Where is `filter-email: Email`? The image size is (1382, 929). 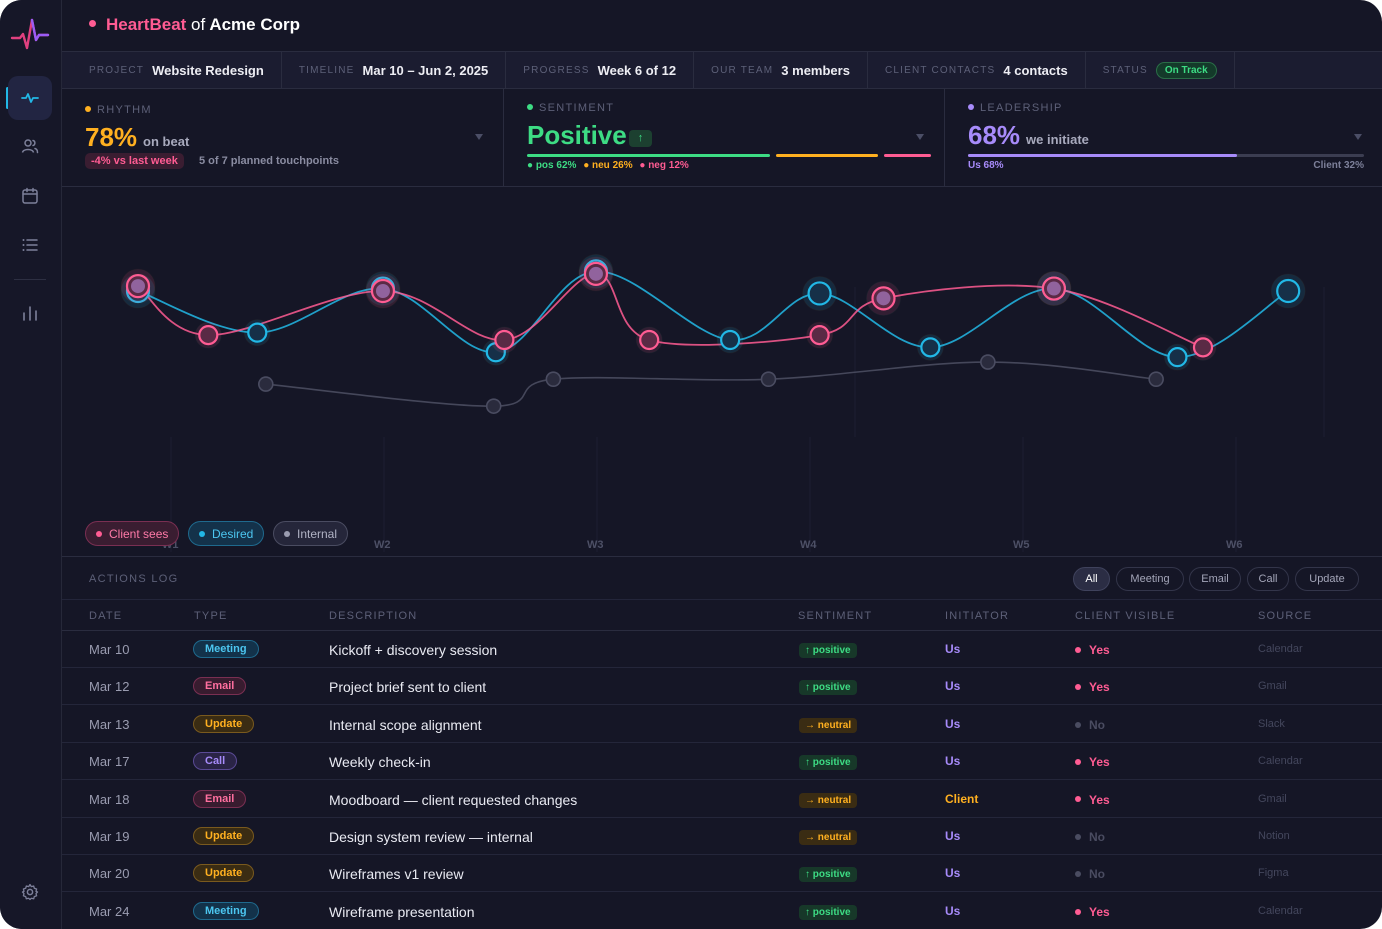 filter-email: Email is located at coordinates (1215, 579).